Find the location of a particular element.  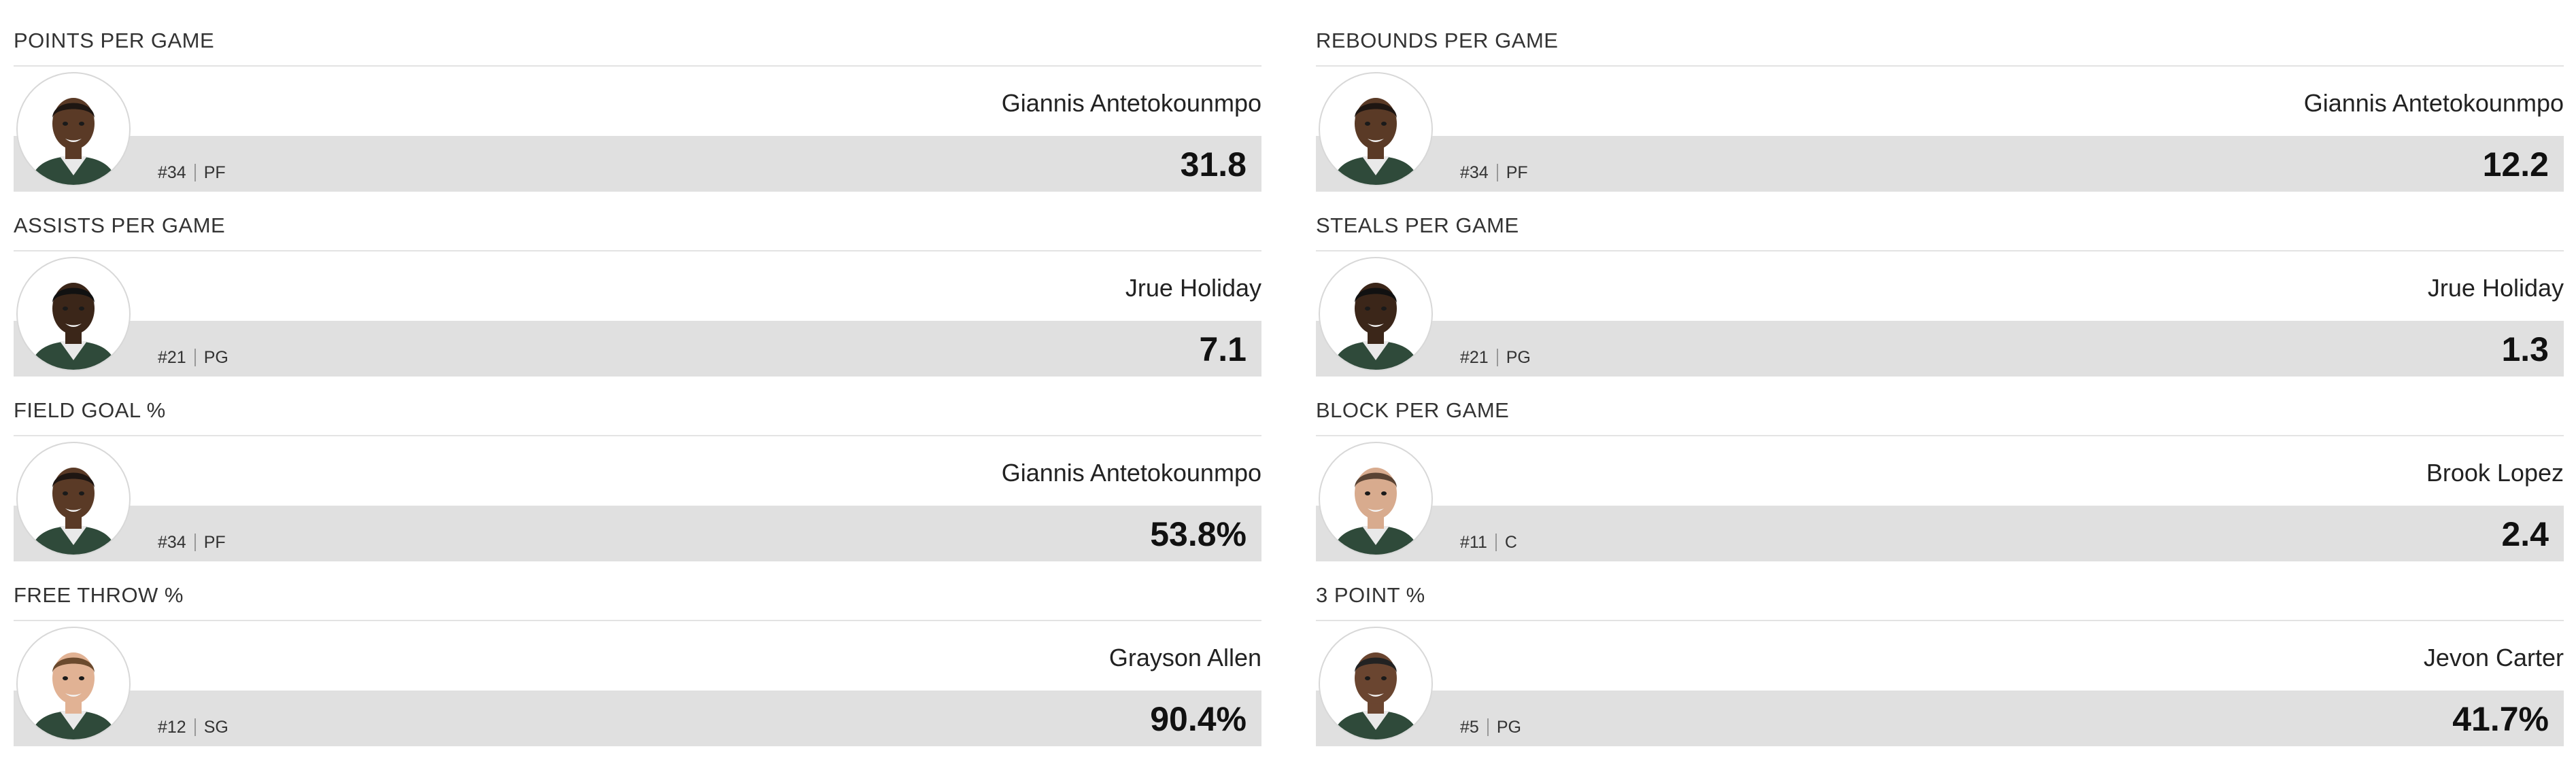

player-name: Grayson Allen is located at coordinates (1184, 657).